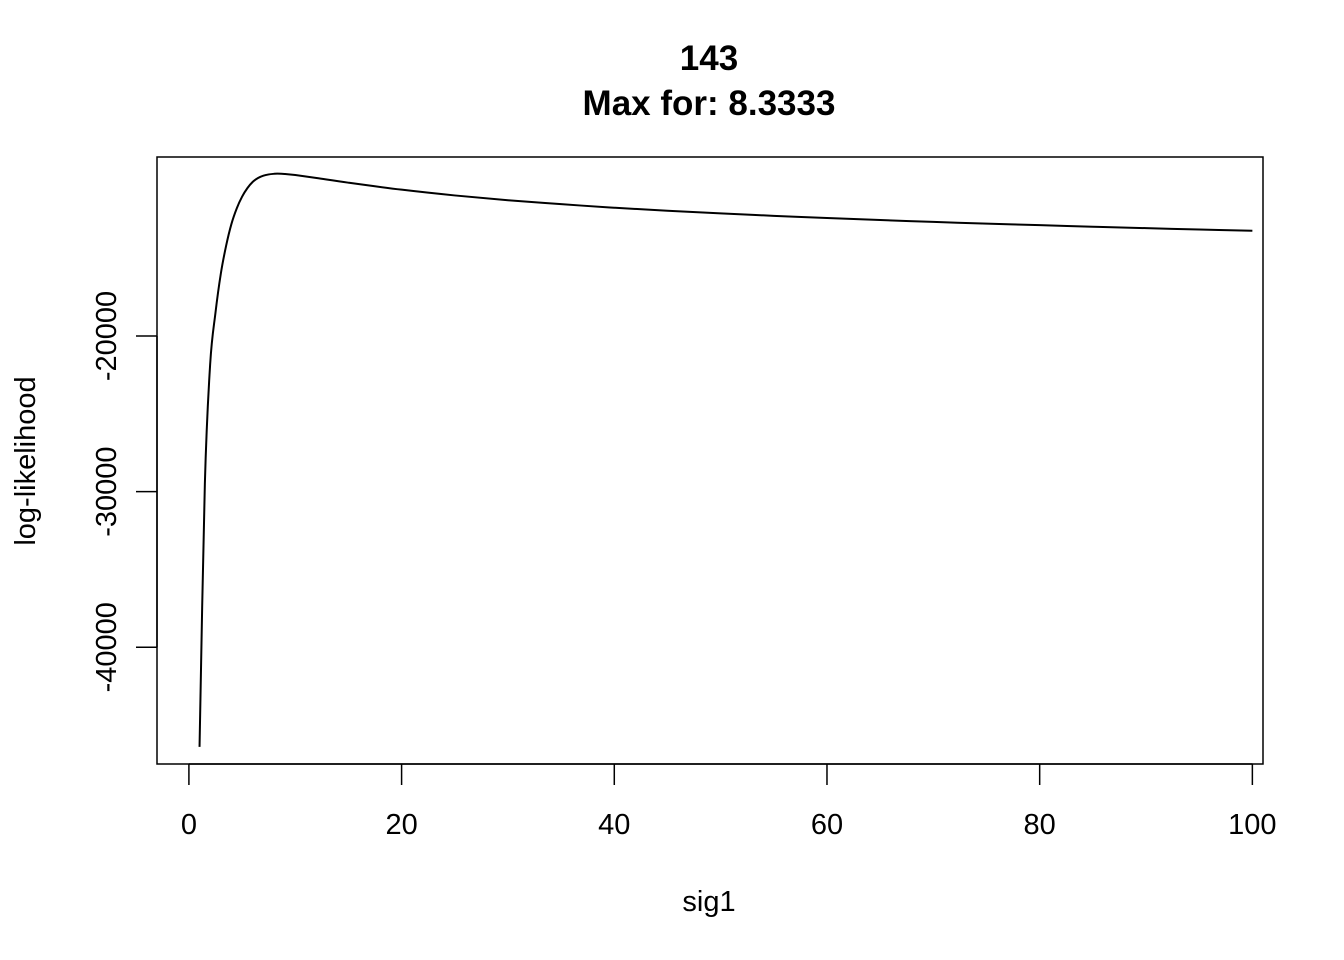 The width and height of the screenshot is (1344, 960). Describe the element at coordinates (107, 647) in the screenshot. I see `y-tick-label: -40000` at that location.